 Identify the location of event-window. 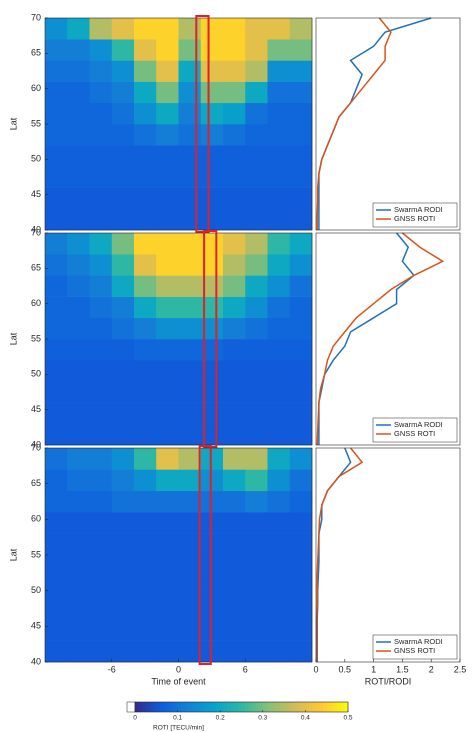
(205, 555).